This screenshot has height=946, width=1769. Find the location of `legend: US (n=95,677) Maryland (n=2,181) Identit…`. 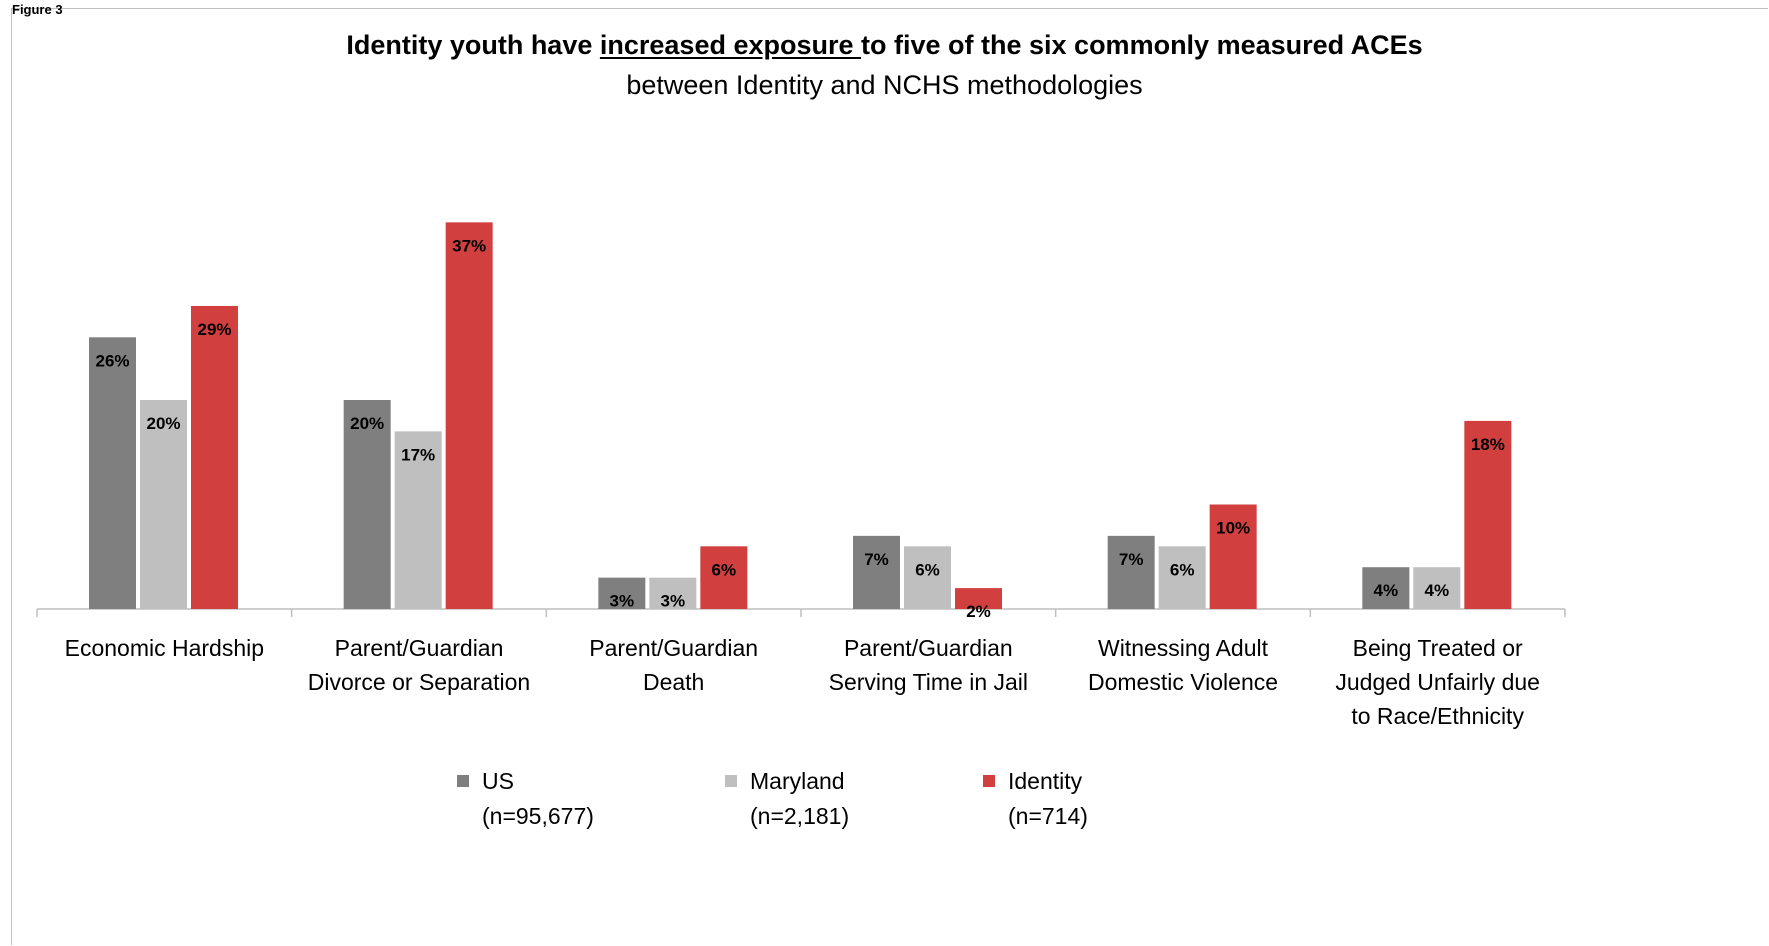

legend: US (n=95,677) Maryland (n=2,181) Identit… is located at coordinates (884, 799).